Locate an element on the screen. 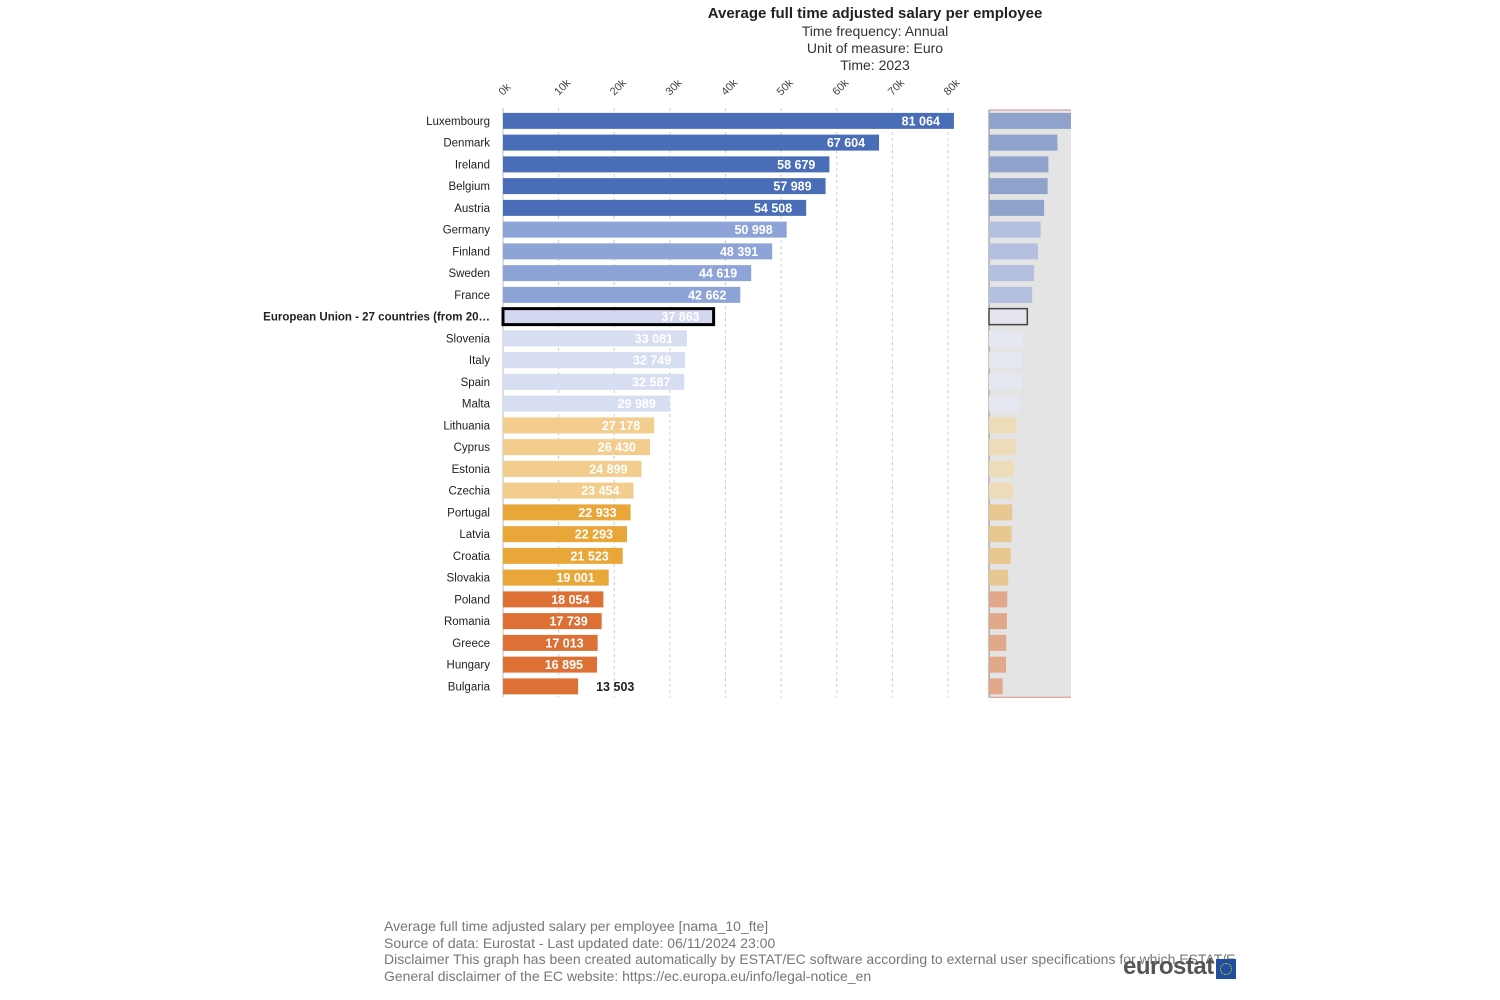  category-label: Bulgaria is located at coordinates (469, 687).